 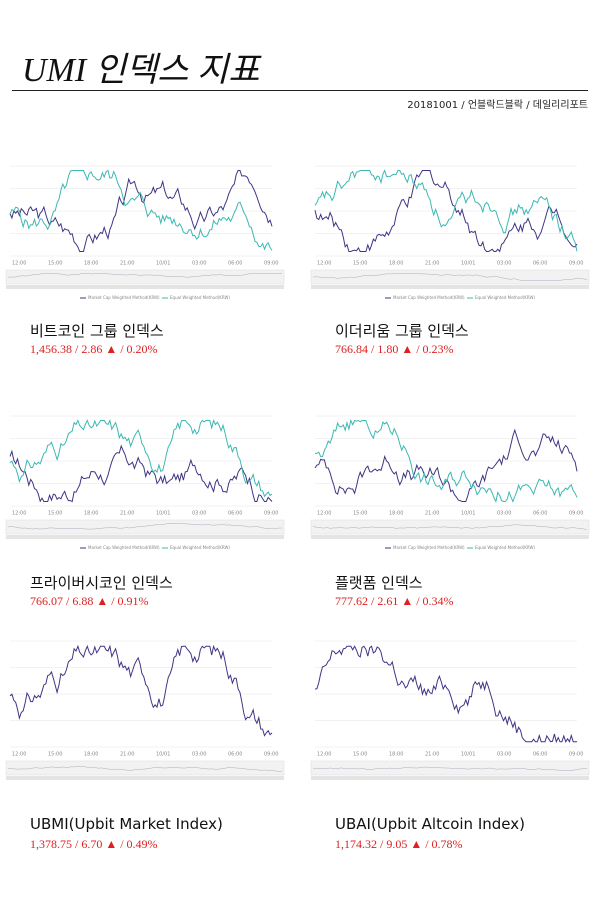 I want to click on rule, so click(x=300, y=90).